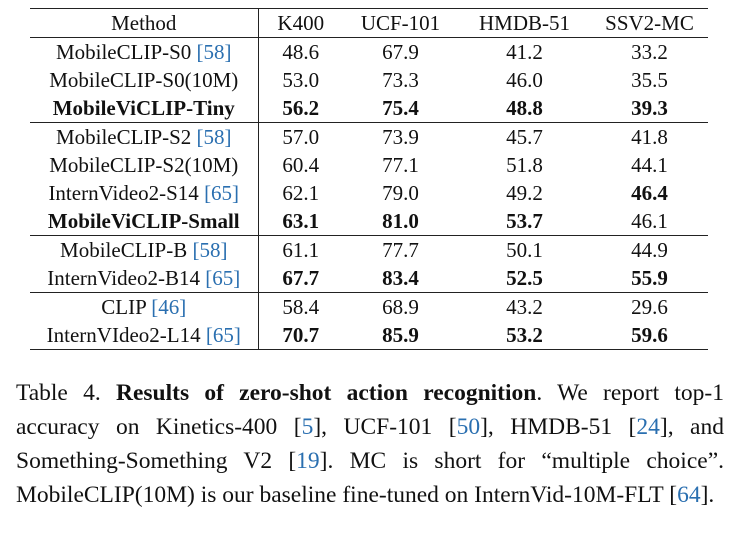  Describe the element at coordinates (301, 307) in the screenshot. I see `score-cell: 58.4` at that location.